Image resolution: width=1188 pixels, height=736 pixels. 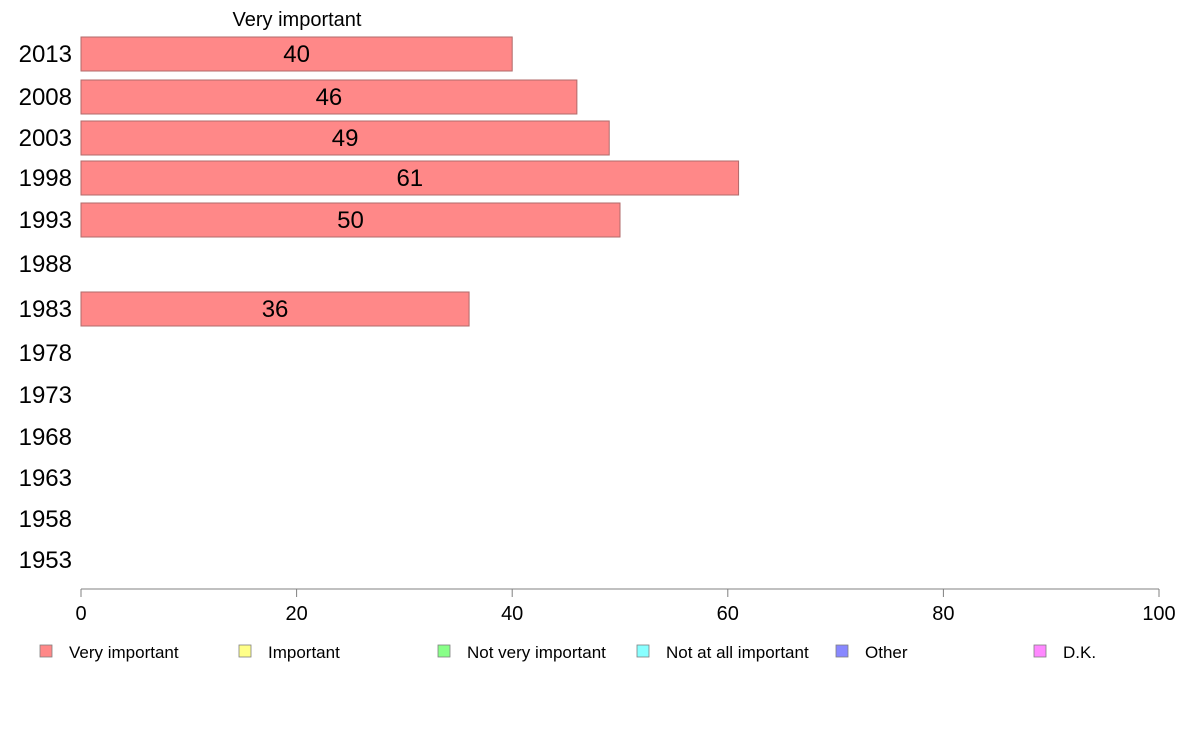 I want to click on x-ticks: 0 20 40 60 80 100, so click(x=625, y=607).